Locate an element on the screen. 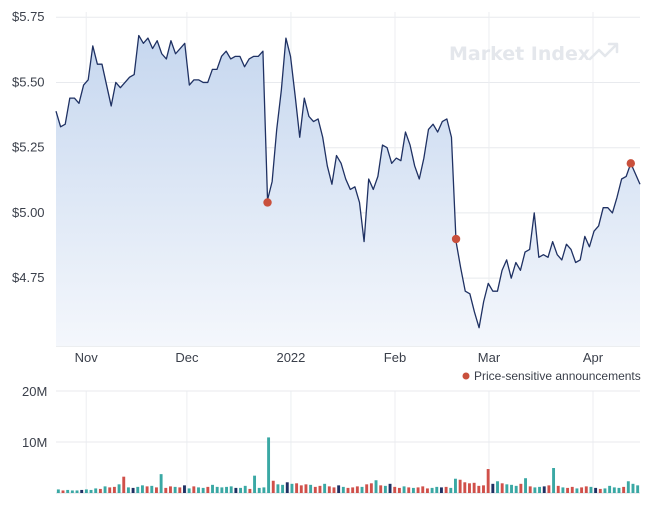 Image resolution: width=672 pixels, height=514 pixels. price-x-tick-label: Nov is located at coordinates (87, 357).